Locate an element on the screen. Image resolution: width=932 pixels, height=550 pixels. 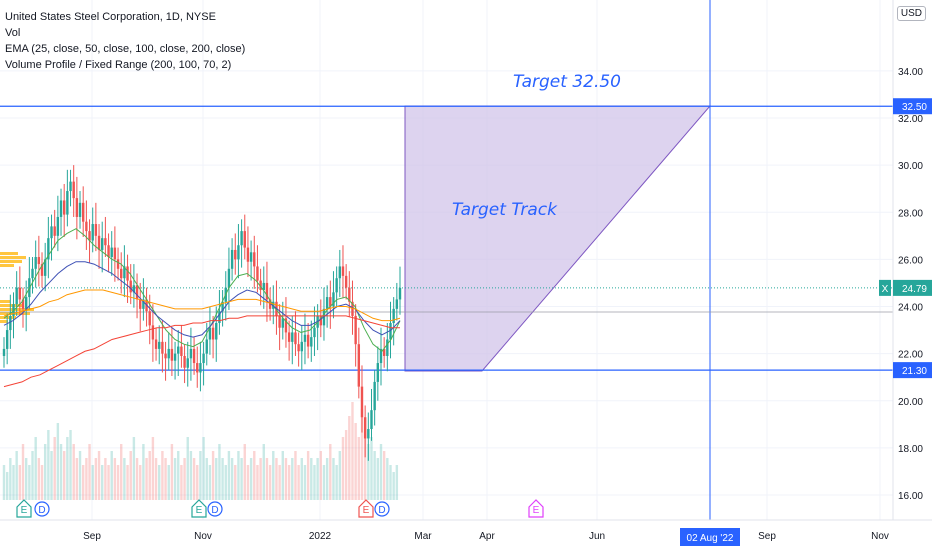
ema-25-line is located at coordinates (202, 290).